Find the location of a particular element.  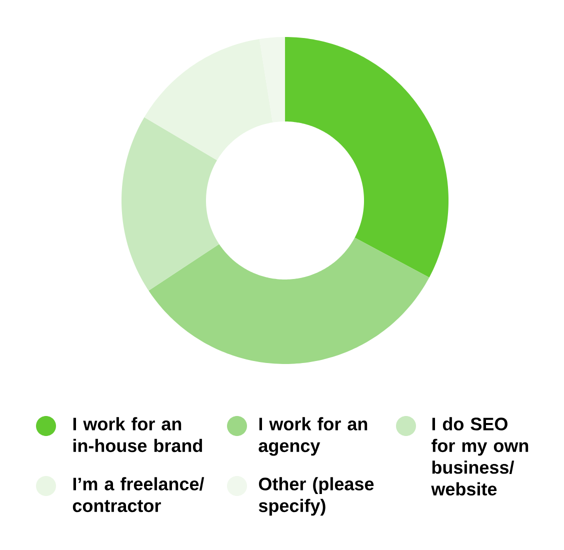

legend-label: I work for an agency is located at coordinates (313, 436).